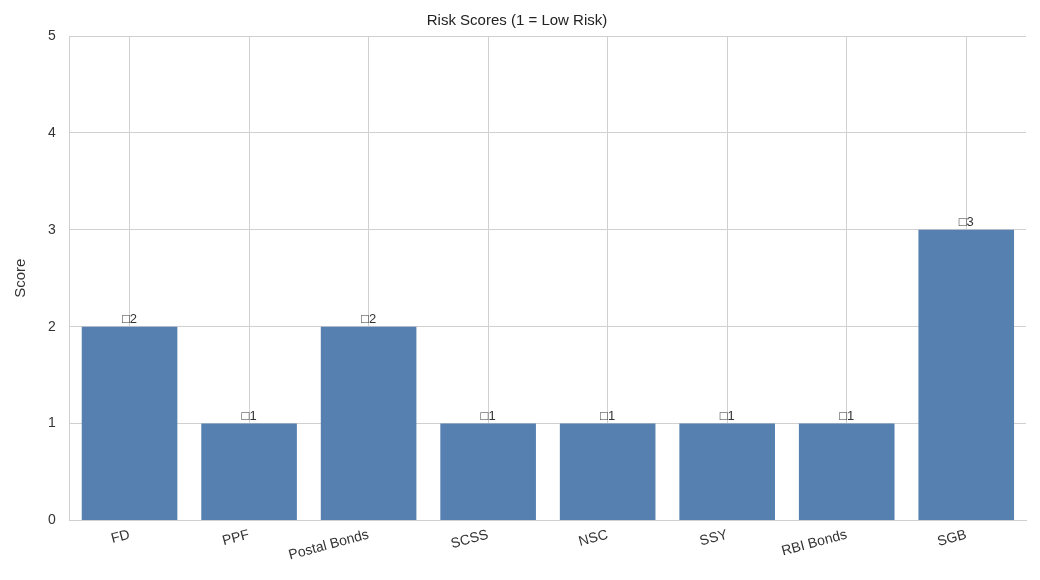 The image size is (1040, 580). Describe the element at coordinates (51, 519) in the screenshot. I see `y-tick-label: 0` at that location.